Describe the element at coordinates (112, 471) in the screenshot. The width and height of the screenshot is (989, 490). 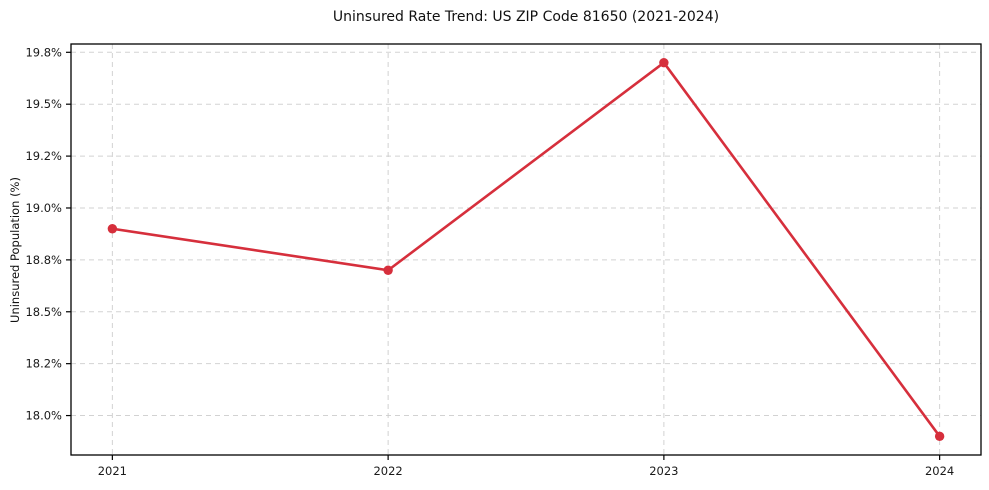
I see `x-tick-label: 2021` at that location.